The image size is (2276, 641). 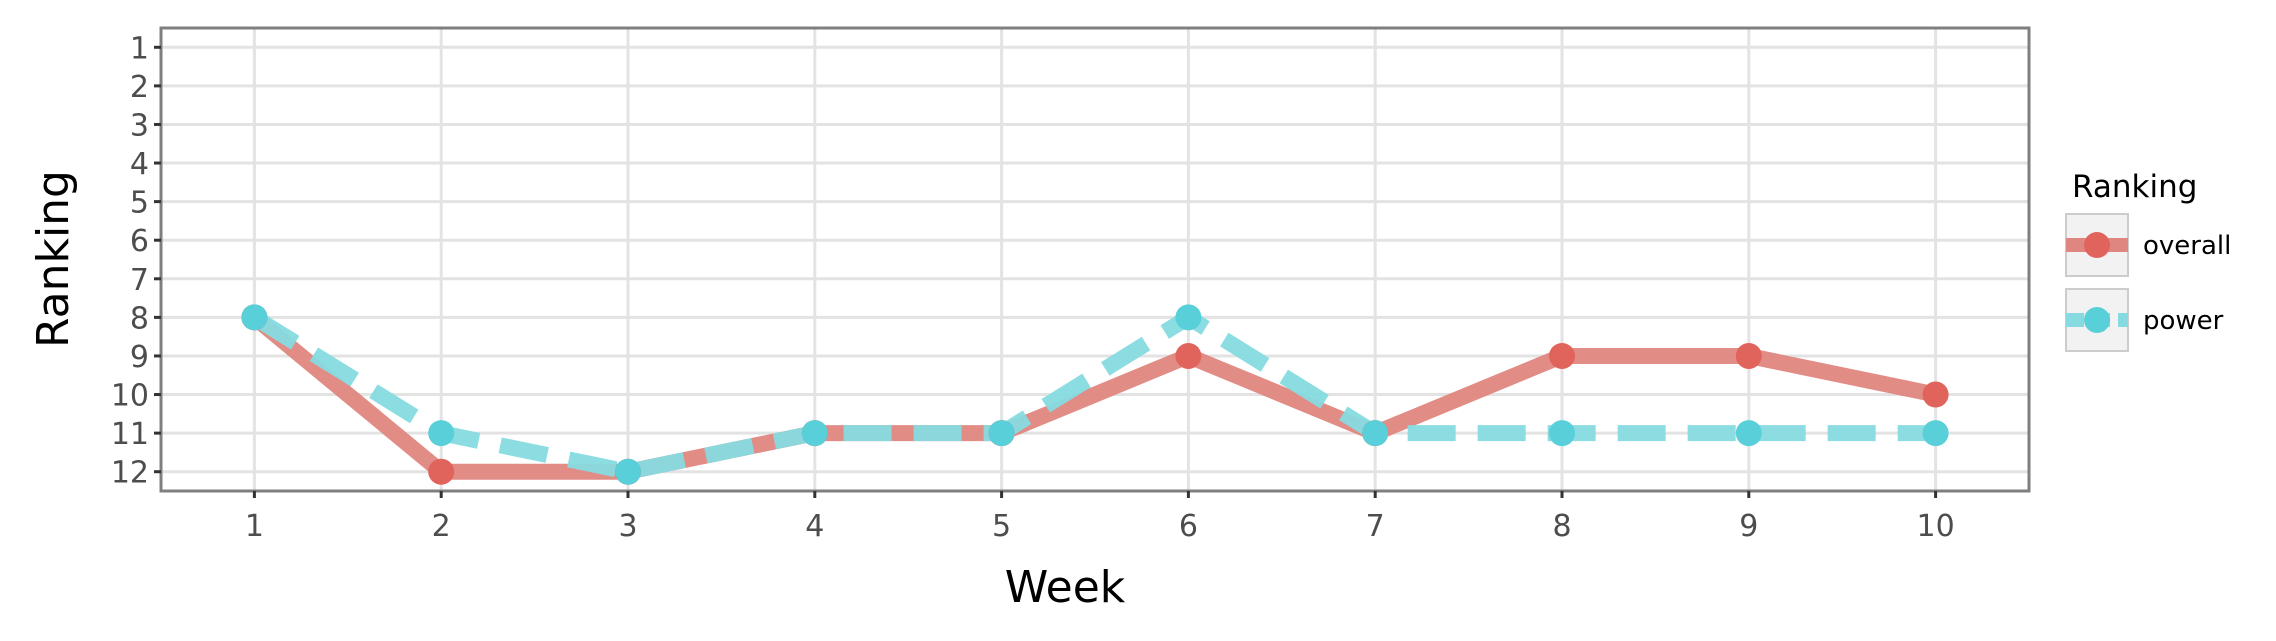 I want to click on legend-title: Ranking, so click(x=2134, y=187).